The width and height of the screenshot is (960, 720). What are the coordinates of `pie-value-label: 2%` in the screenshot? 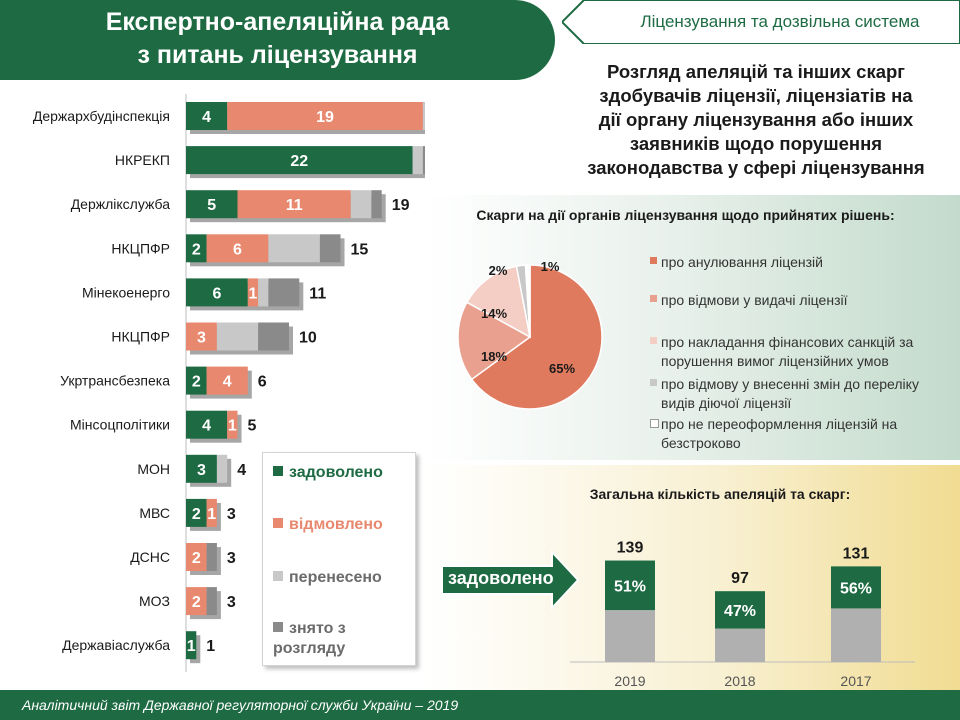 It's located at (498, 270).